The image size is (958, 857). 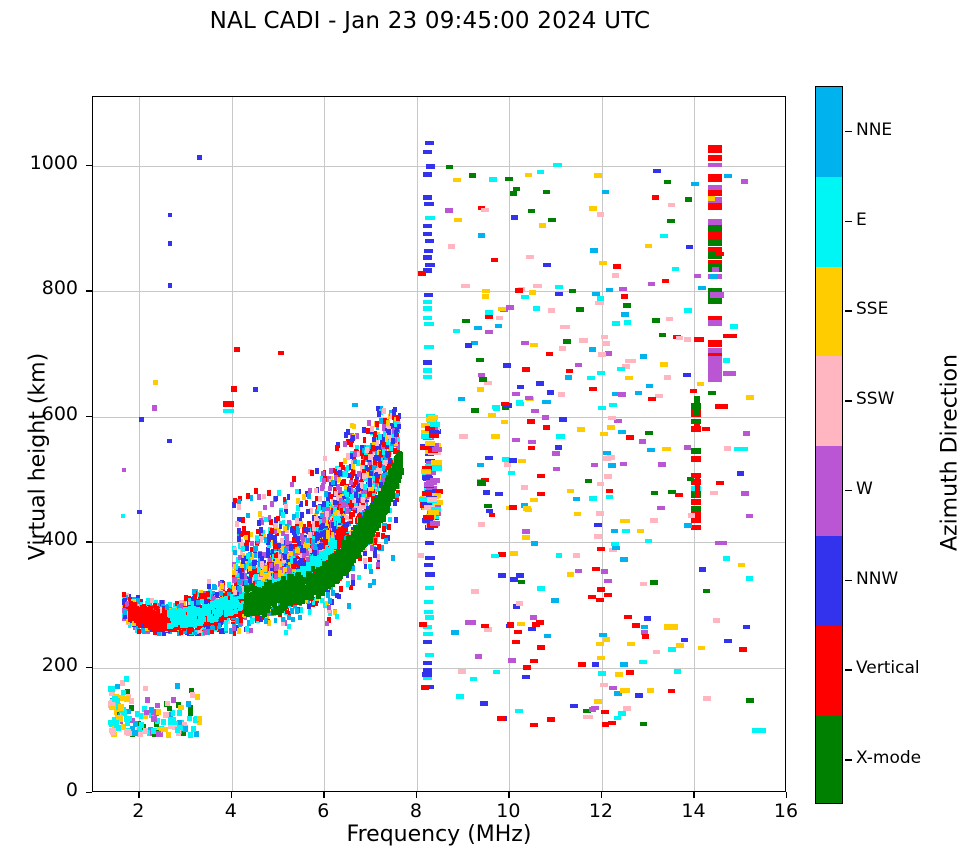 What do you see at coordinates (430, 21) in the screenshot?
I see `figure-title: NAL CADI - Jan 23 09:45:00 2024 UTC` at bounding box center [430, 21].